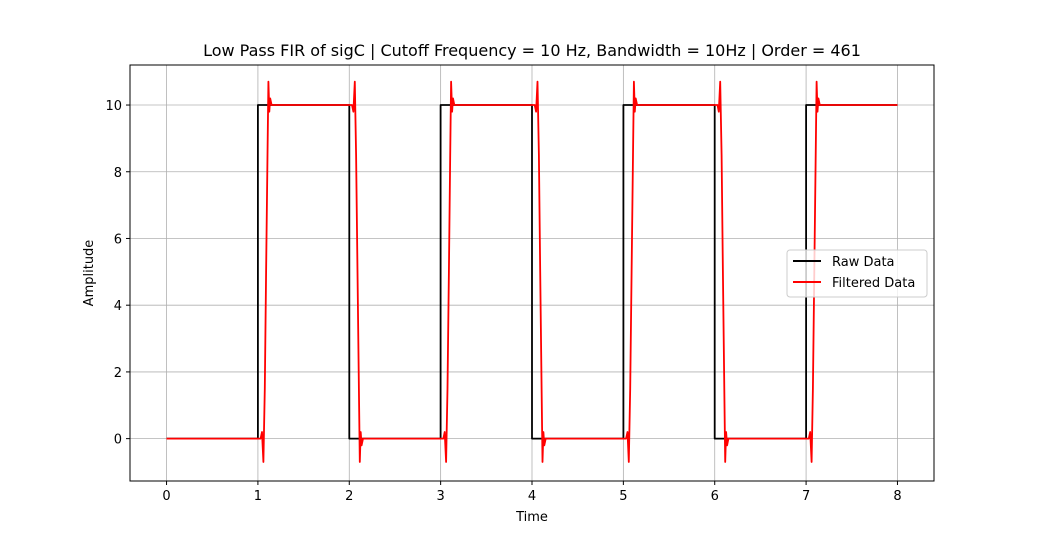  I want to click on y-axis: 0 2 4 6 8 10, so click(117, 273).